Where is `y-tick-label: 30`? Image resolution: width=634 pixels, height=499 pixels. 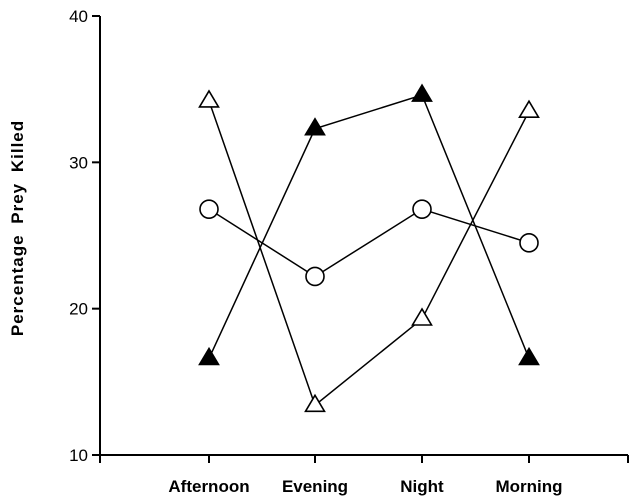 y-tick-label: 30 is located at coordinates (78, 162).